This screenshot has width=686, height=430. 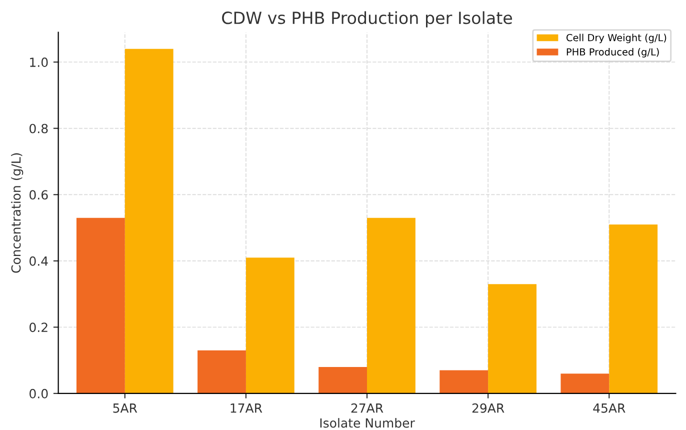 What do you see at coordinates (125, 408) in the screenshot?
I see `x-tick-label: 5AR` at bounding box center [125, 408].